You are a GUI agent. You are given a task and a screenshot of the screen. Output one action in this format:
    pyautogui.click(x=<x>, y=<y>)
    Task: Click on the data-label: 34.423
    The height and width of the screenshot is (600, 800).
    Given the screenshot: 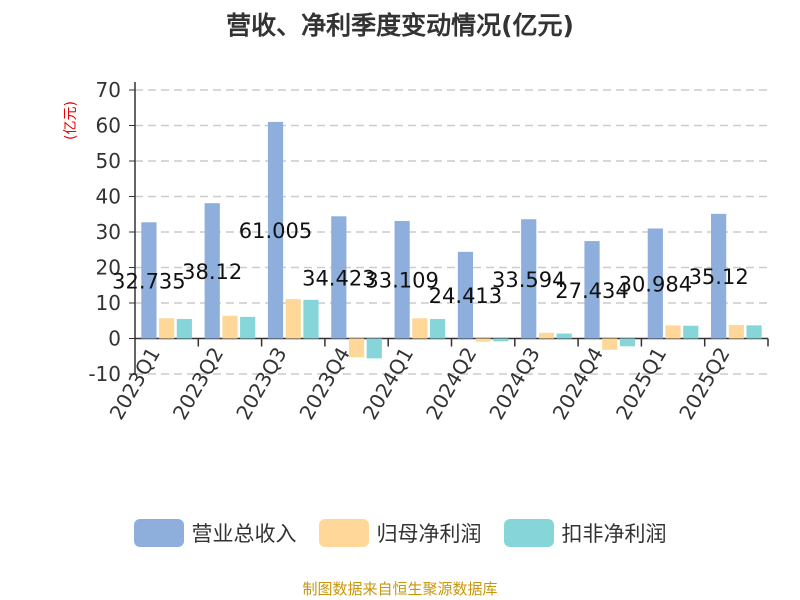 What is the action you would take?
    pyautogui.click(x=338, y=278)
    